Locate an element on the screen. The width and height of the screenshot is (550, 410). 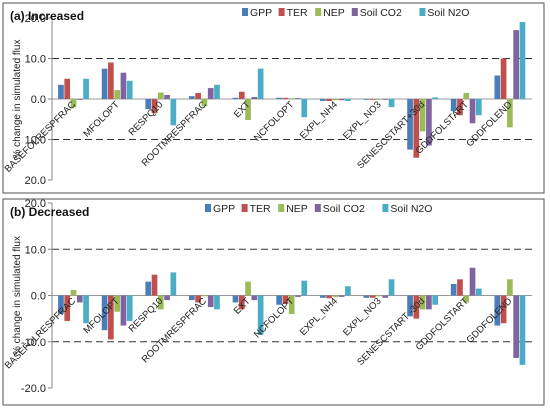
y-tick-label: 10.0 is located at coordinates (35, 141).